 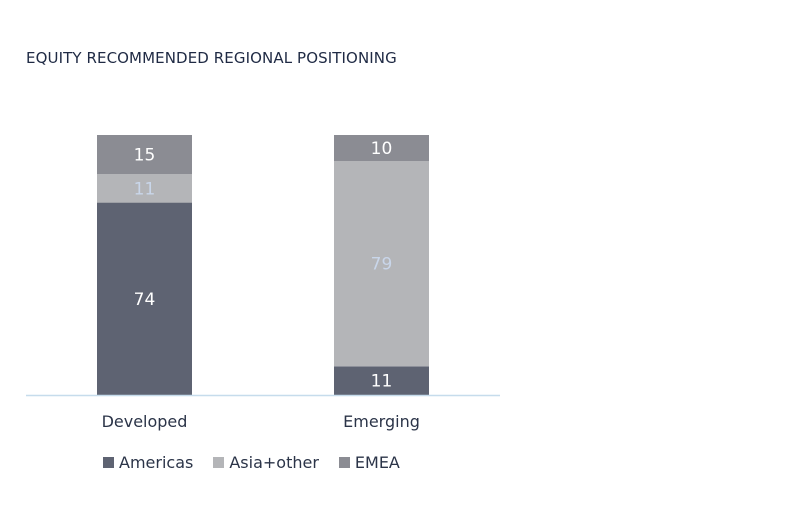 I want to click on bar-segment-developed-emea, so click(x=144, y=154).